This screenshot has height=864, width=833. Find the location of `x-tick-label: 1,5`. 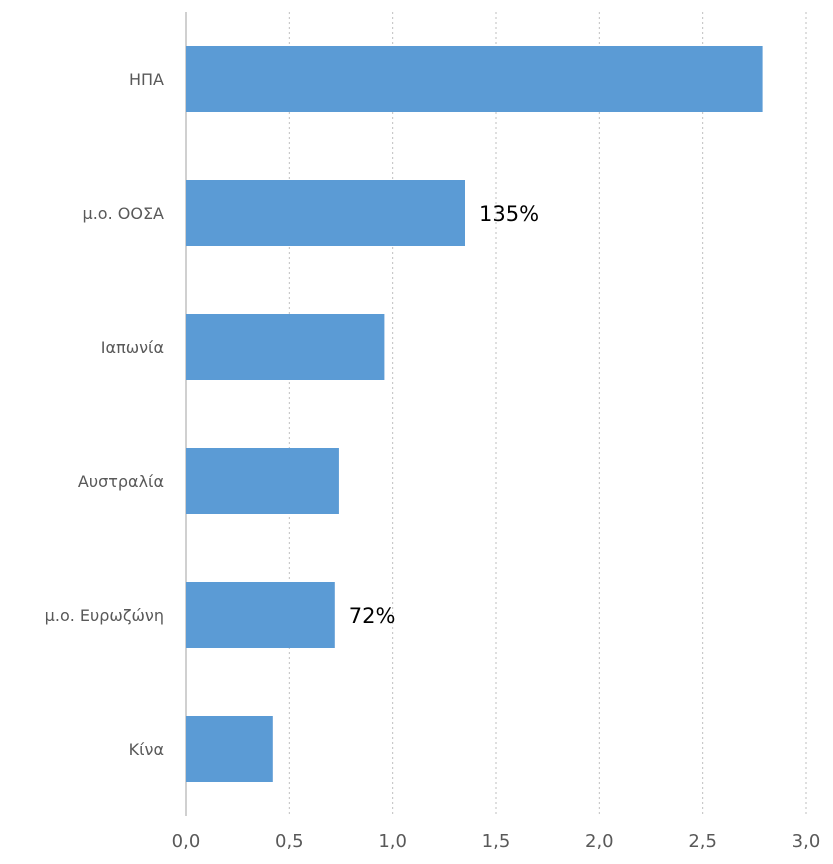

x-tick-label: 1,5 is located at coordinates (496, 841).